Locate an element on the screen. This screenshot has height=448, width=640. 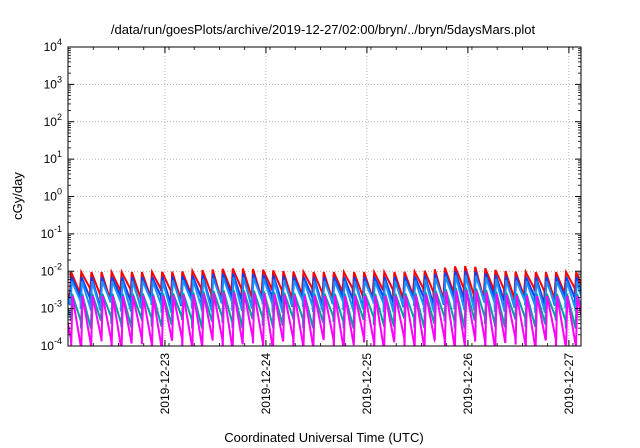
series-line is located at coordinates (324, 317).